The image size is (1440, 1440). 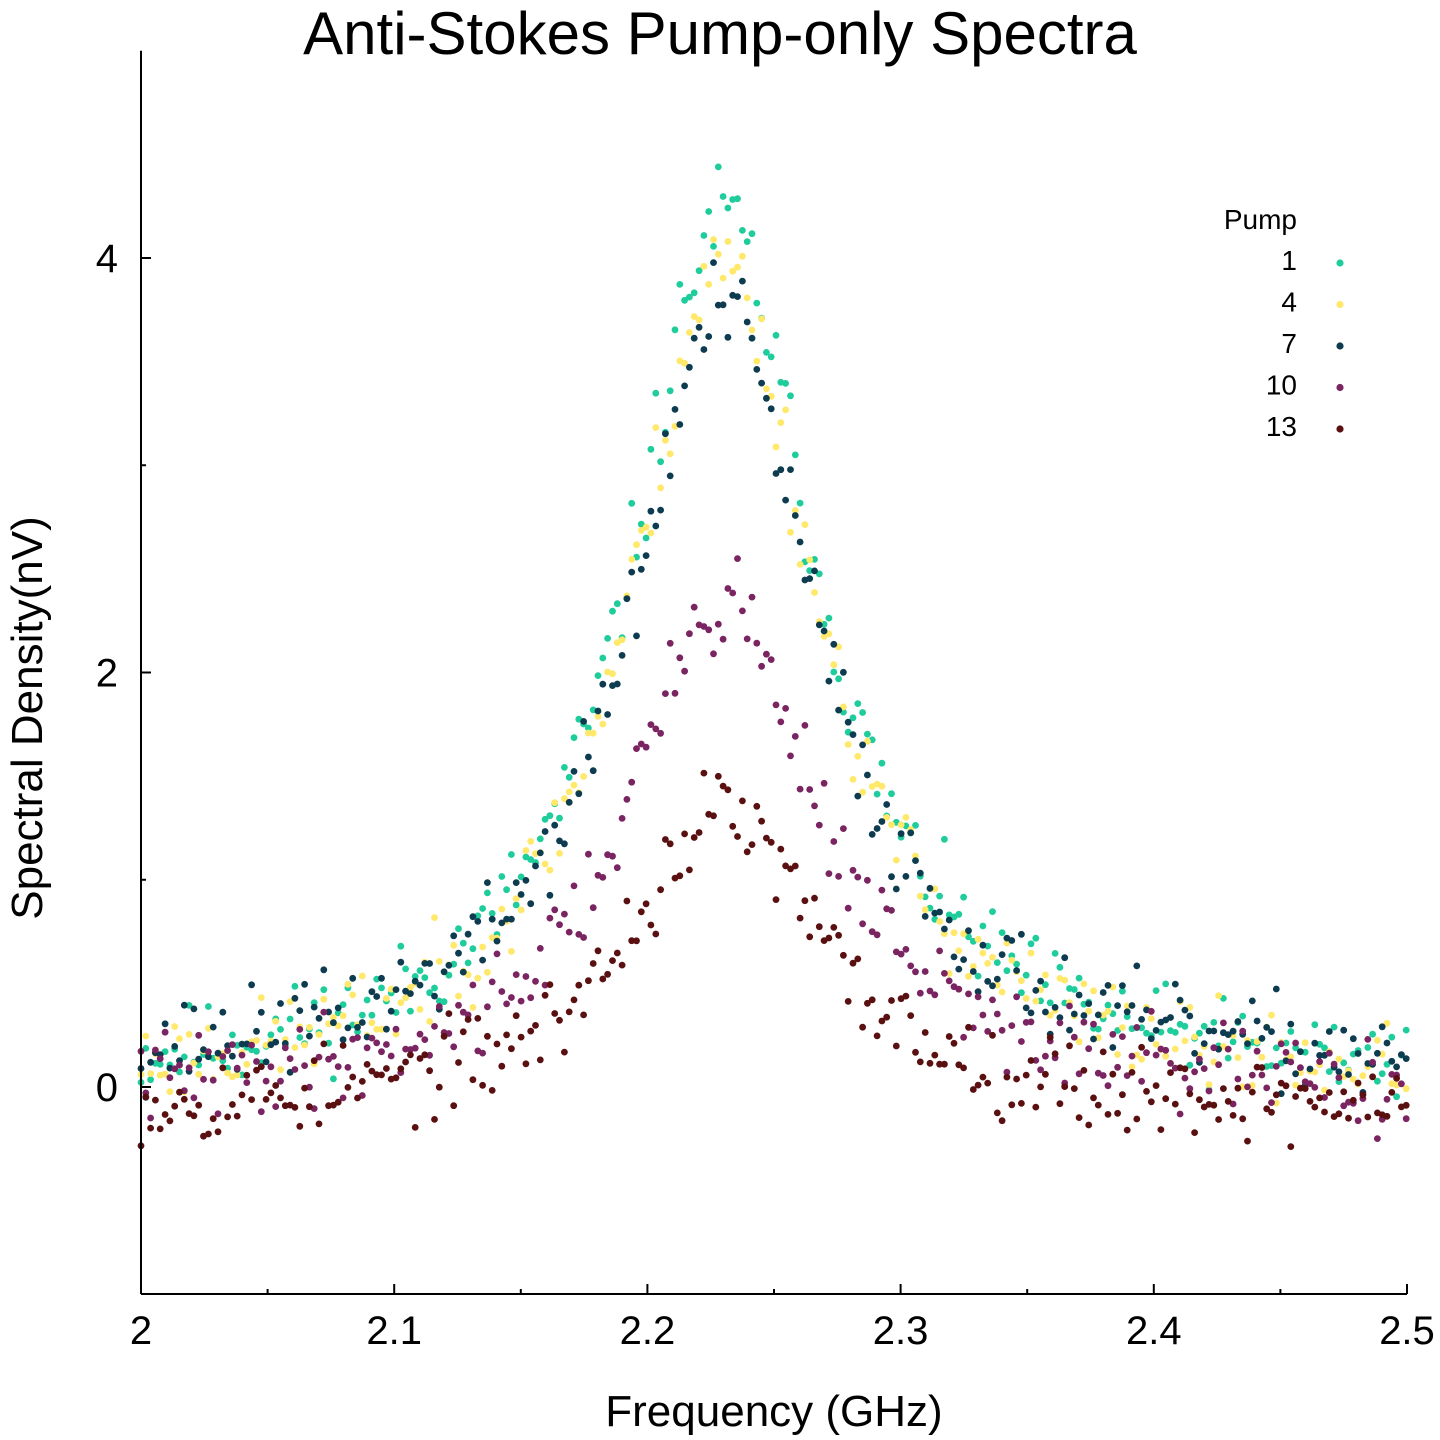 I want to click on legend-label-4: 4, so click(x=1289, y=302).